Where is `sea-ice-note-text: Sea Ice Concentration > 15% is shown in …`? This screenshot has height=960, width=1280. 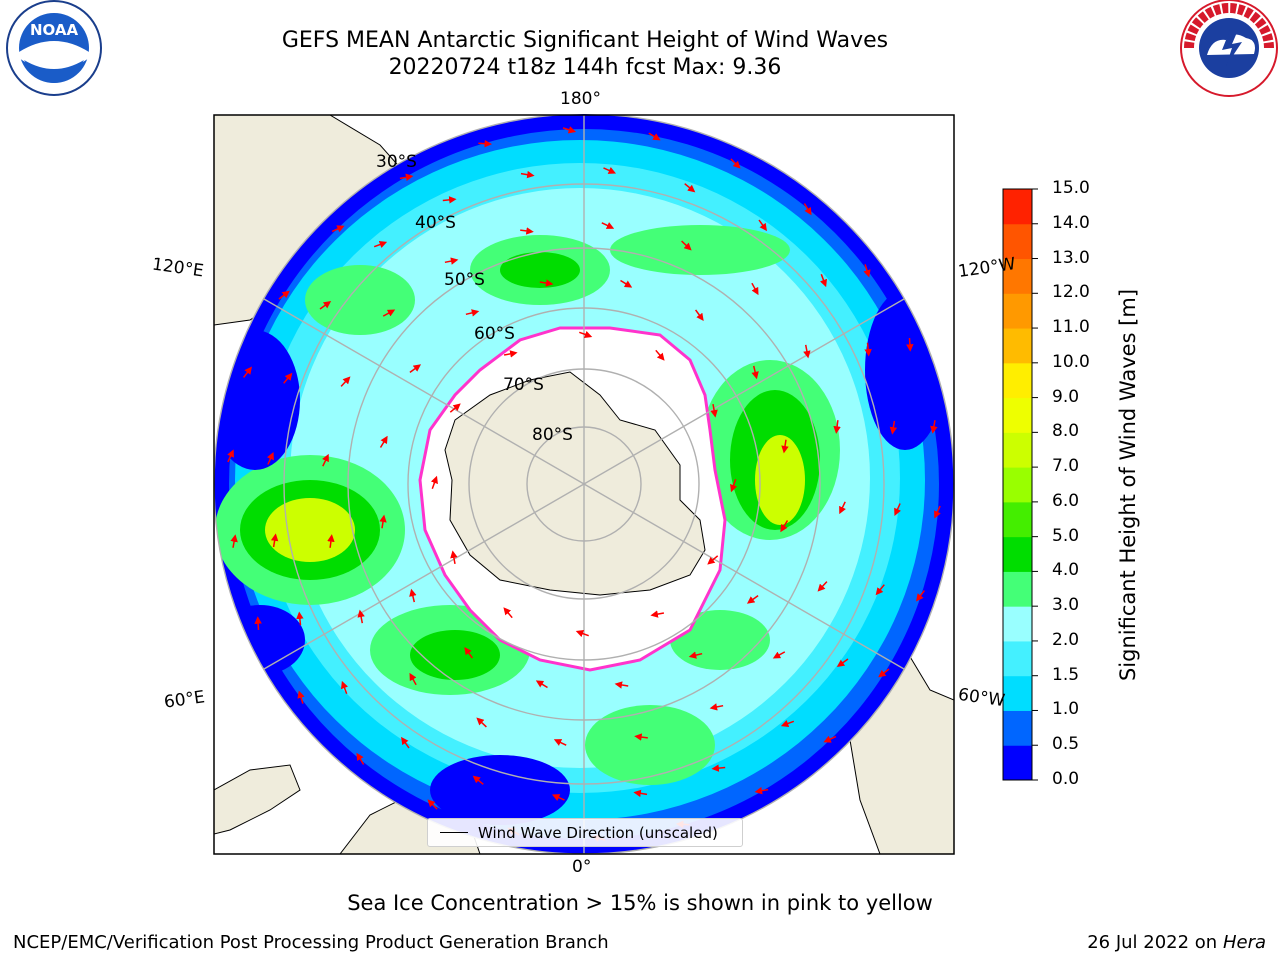
sea-ice-note-text: Sea Ice Concentration > 15% is shown in … is located at coordinates (640, 903).